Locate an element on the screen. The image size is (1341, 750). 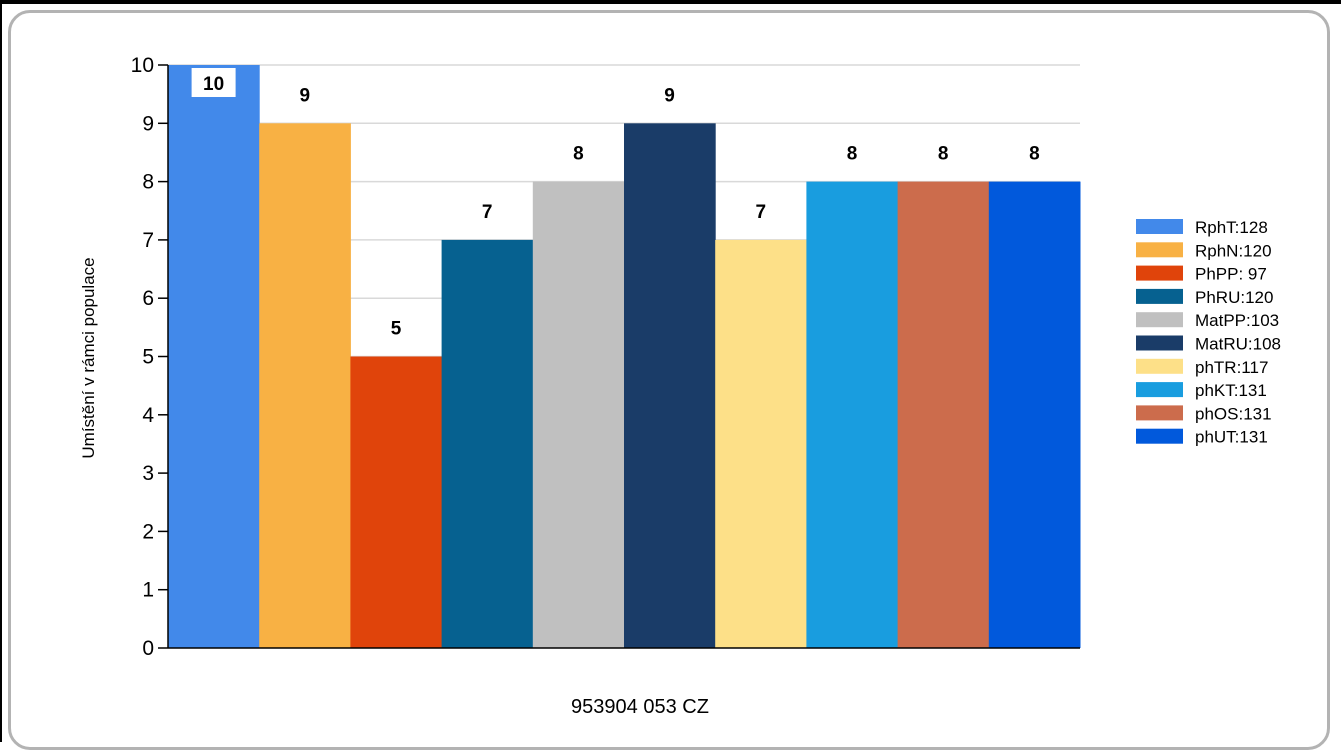
legend-label: phUT:131 is located at coordinates (1231, 437).